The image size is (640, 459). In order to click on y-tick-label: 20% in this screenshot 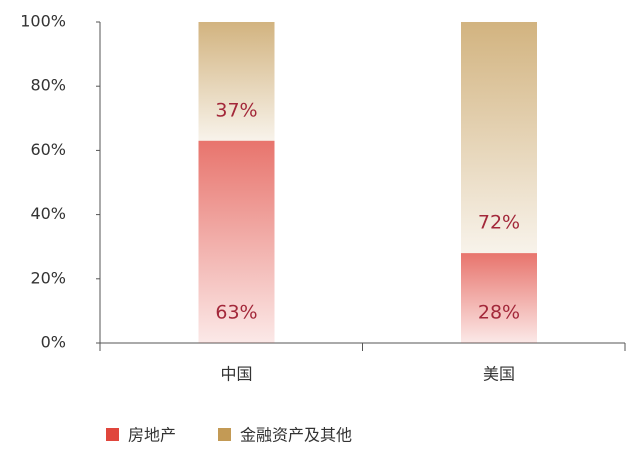, I will do `click(48, 277)`.